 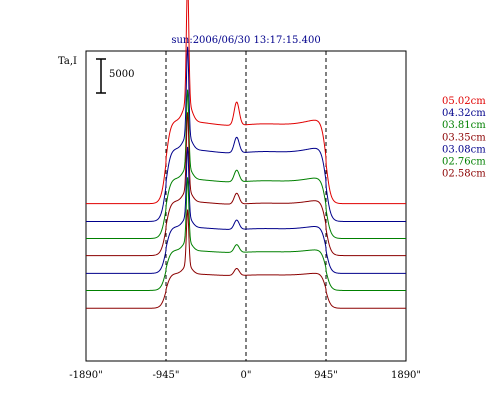 I want to click on y-axis-label: Ta,I, so click(x=67, y=61).